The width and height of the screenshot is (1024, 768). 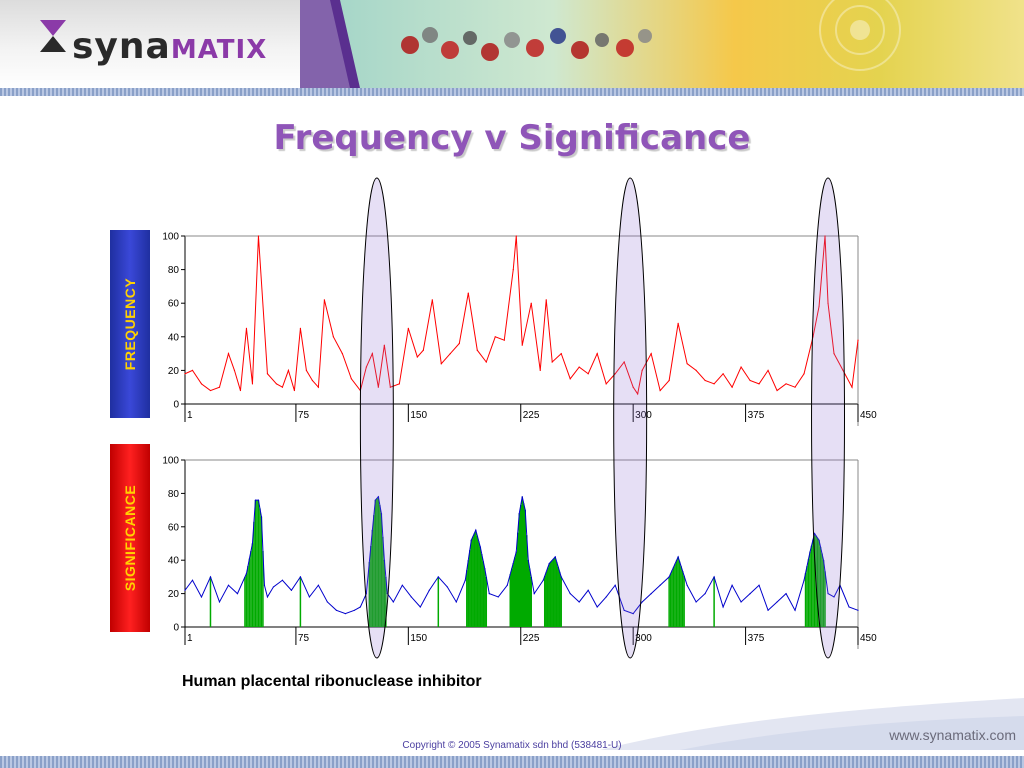 I want to click on slide-title: Frequency v Significance, so click(x=512, y=138).